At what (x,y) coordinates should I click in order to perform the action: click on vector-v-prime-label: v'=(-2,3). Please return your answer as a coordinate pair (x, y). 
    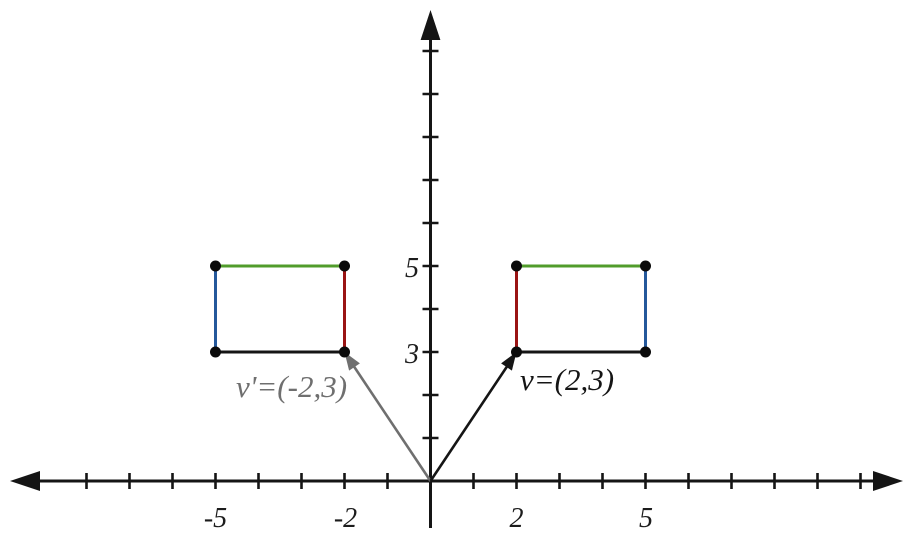
    Looking at the image, I should click on (291, 386).